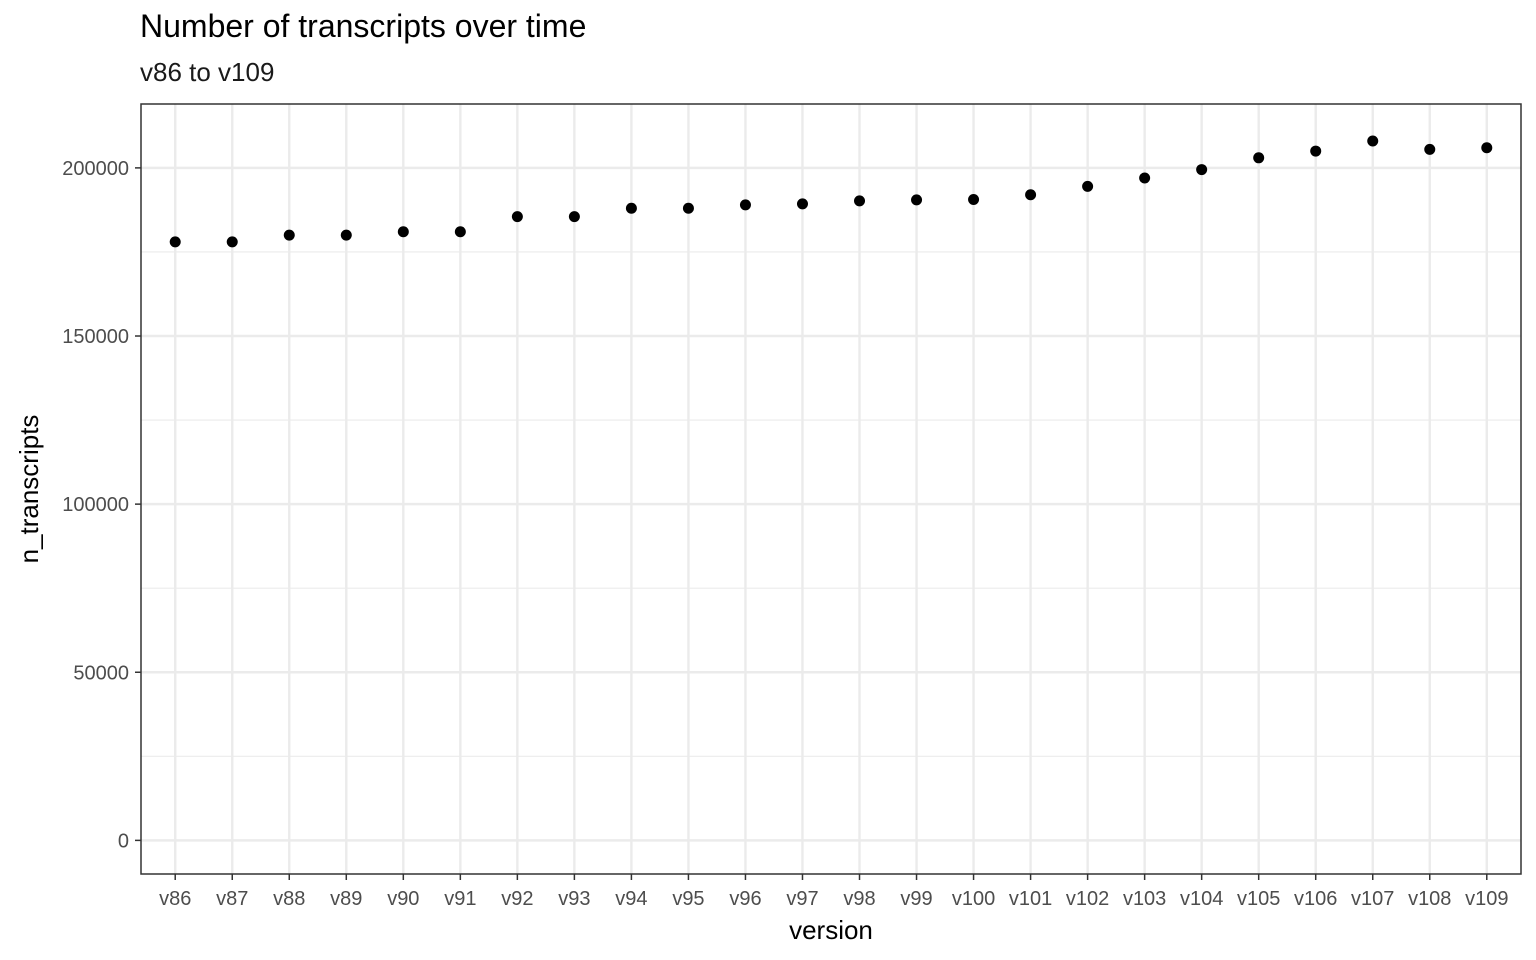  I want to click on x-tick-label: v96, so click(745, 899).